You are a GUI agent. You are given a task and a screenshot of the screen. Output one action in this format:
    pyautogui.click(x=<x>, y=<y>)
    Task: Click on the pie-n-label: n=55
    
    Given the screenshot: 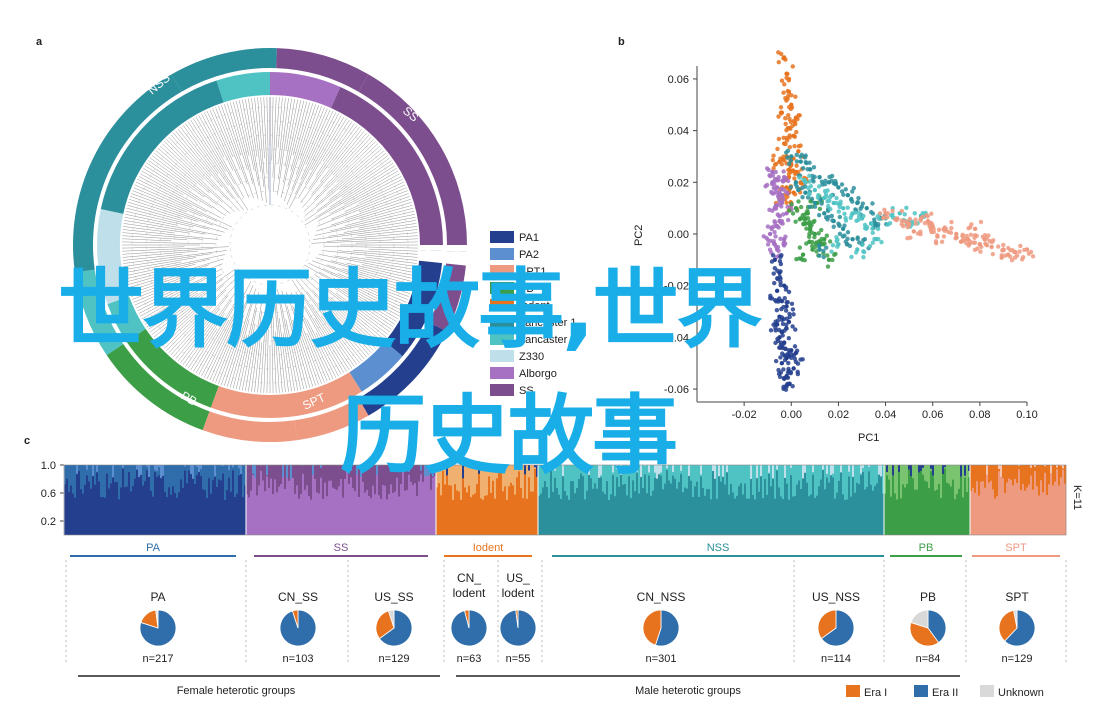 What is the action you would take?
    pyautogui.click(x=518, y=659)
    